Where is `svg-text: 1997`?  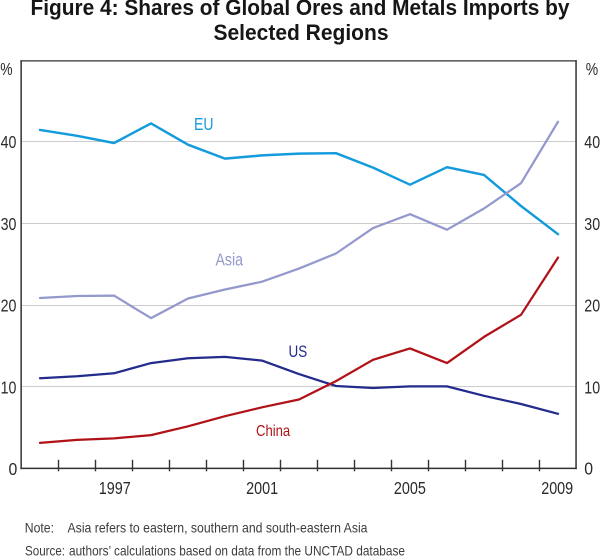 svg-text: 1997 is located at coordinates (115, 488).